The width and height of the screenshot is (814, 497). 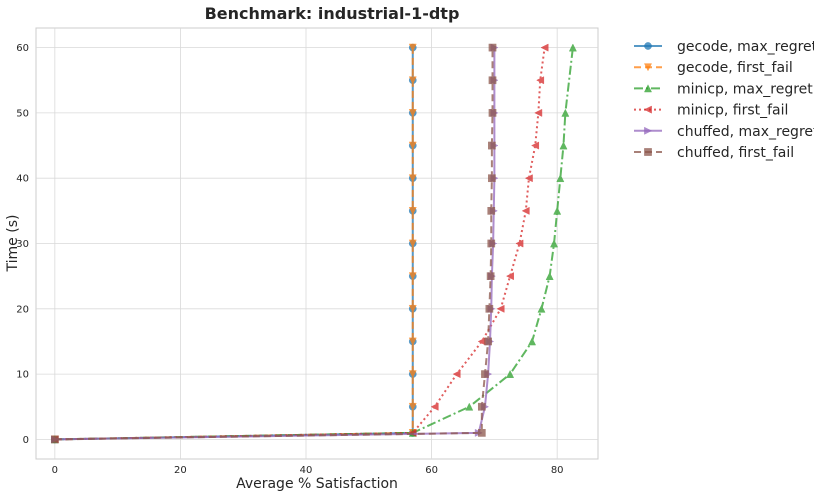 I want to click on legend-entry: gecode, max_regret, so click(x=724, y=47).